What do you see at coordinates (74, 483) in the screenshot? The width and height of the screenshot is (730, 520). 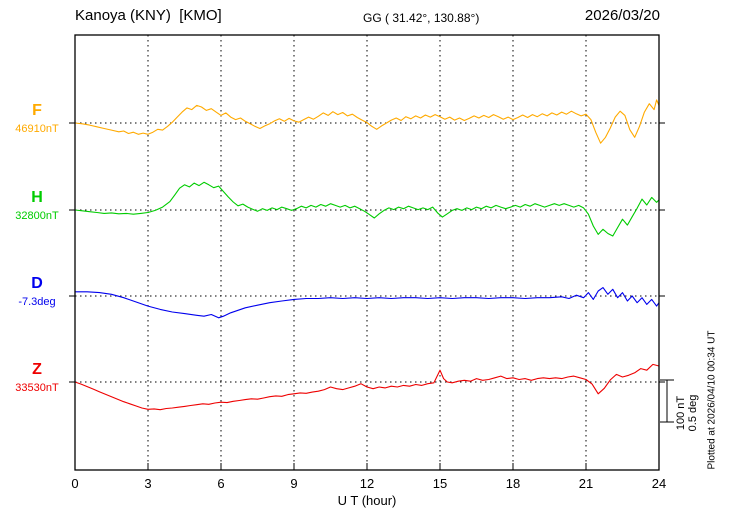 I see `x-tick-label: 0` at bounding box center [74, 483].